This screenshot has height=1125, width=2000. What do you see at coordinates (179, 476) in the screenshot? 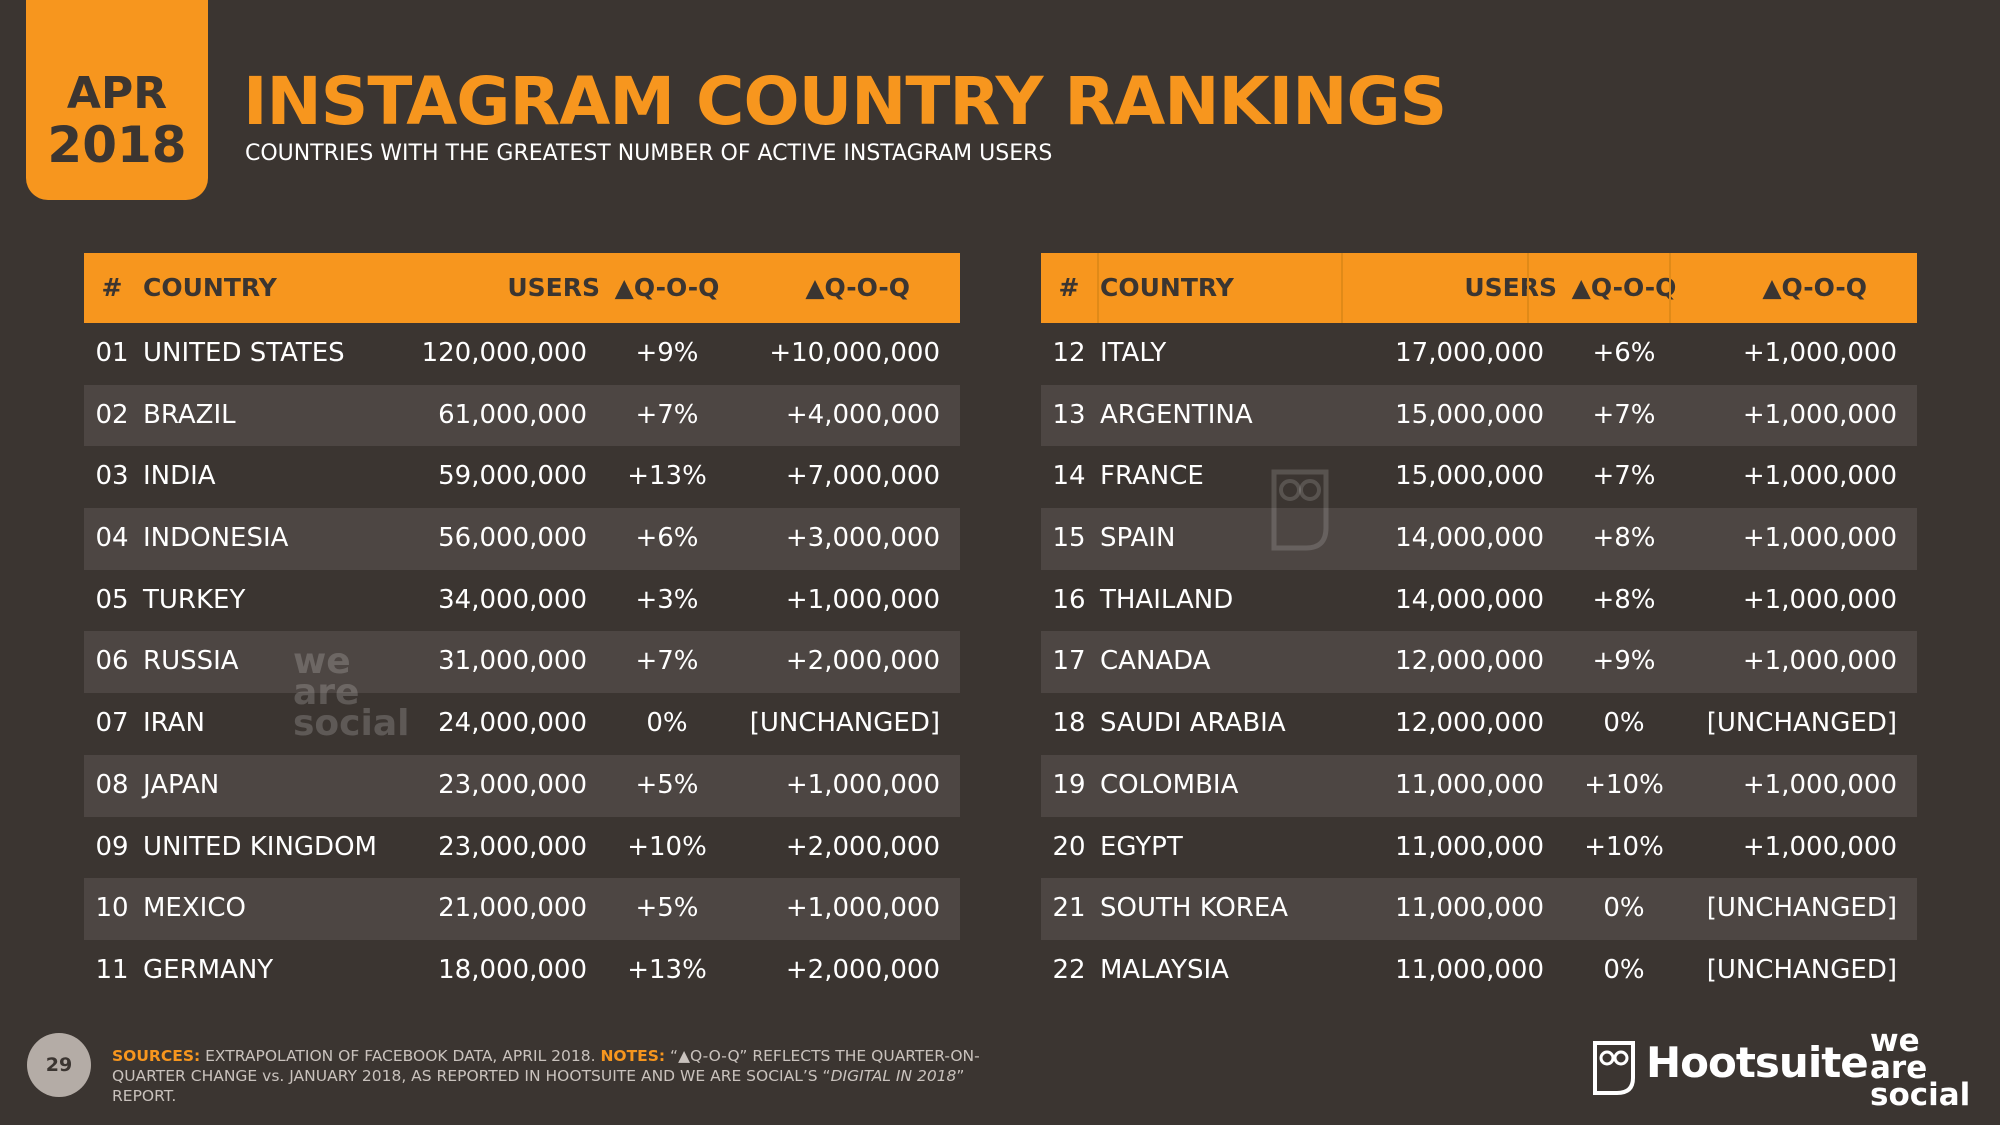
I see `country: INDIA` at bounding box center [179, 476].